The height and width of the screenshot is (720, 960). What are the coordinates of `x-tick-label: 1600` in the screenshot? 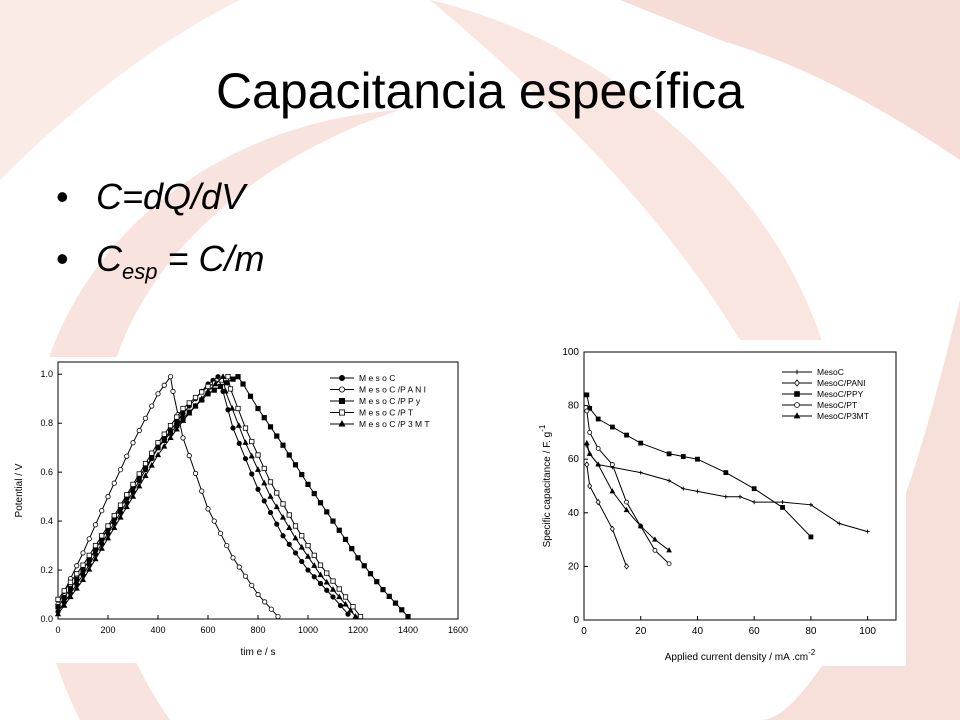 It's located at (458, 630).